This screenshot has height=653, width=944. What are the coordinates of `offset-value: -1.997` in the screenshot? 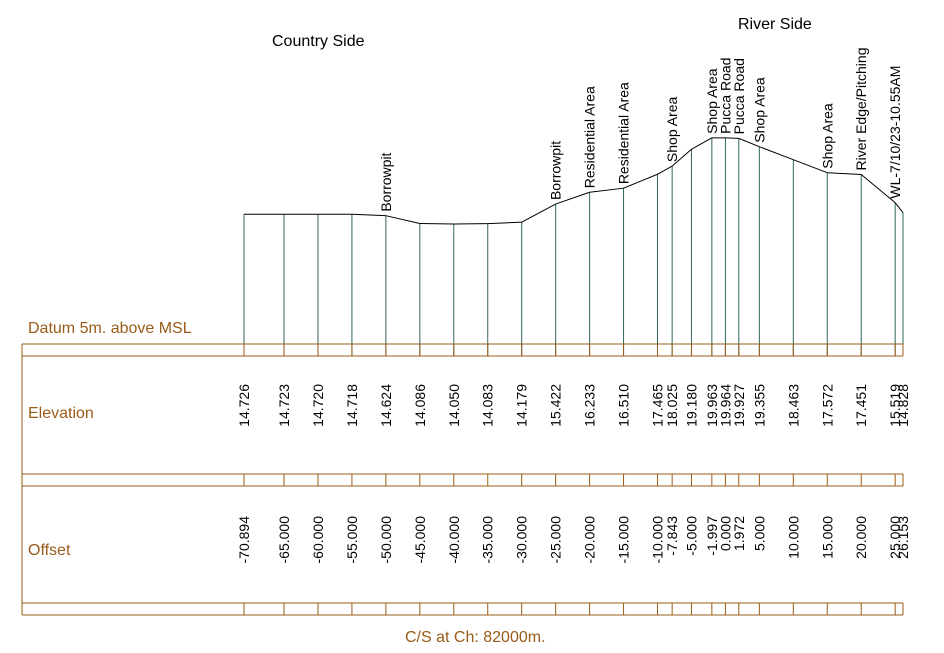 It's located at (712, 536).